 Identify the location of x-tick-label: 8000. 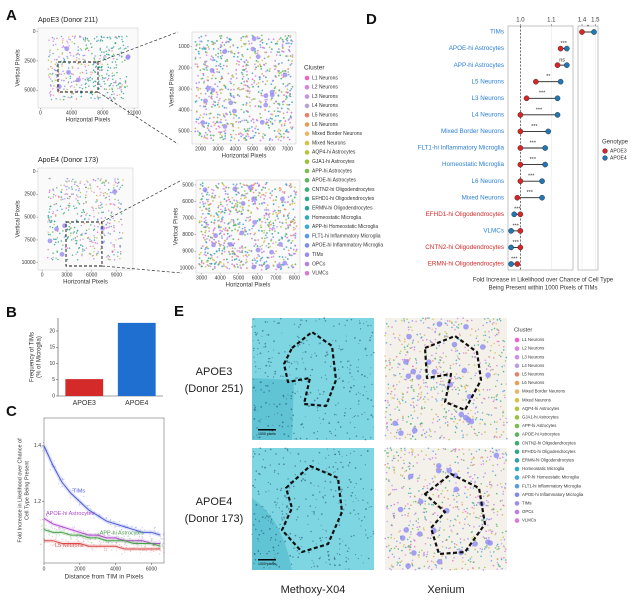
(102, 113).